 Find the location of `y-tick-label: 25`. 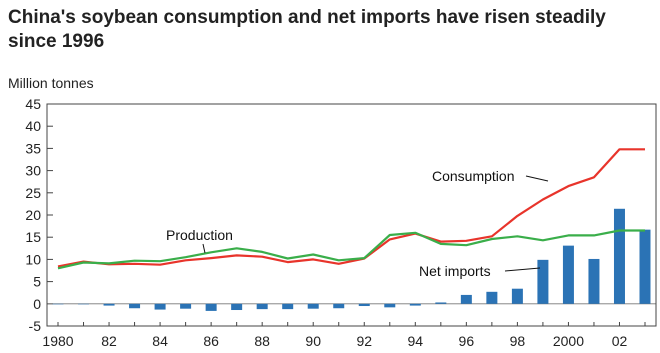

y-tick-label: 25 is located at coordinates (33, 193).